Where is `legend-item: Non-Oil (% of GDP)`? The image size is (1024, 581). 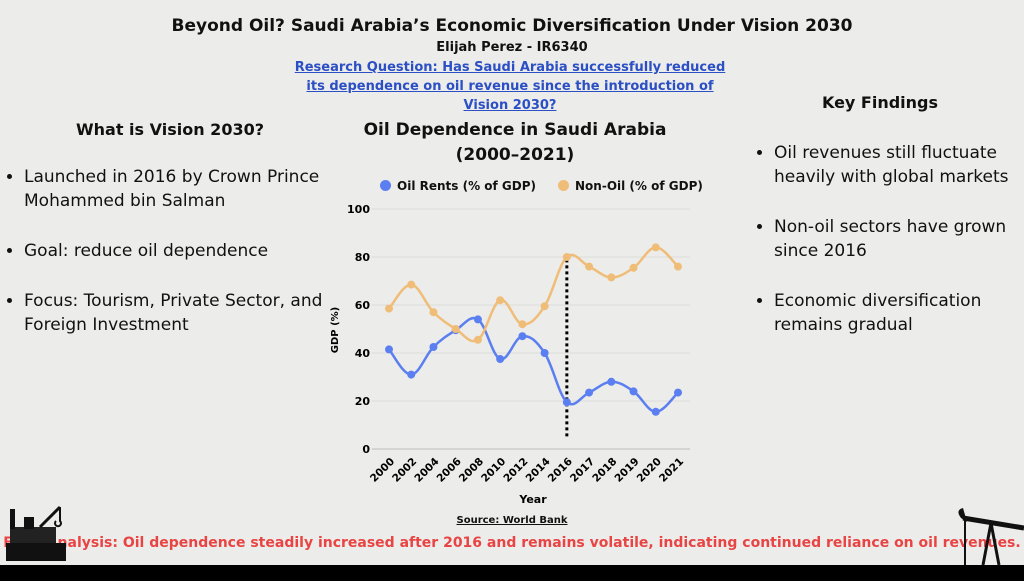
legend-item: Non-Oil (% of GDP) is located at coordinates (630, 186).